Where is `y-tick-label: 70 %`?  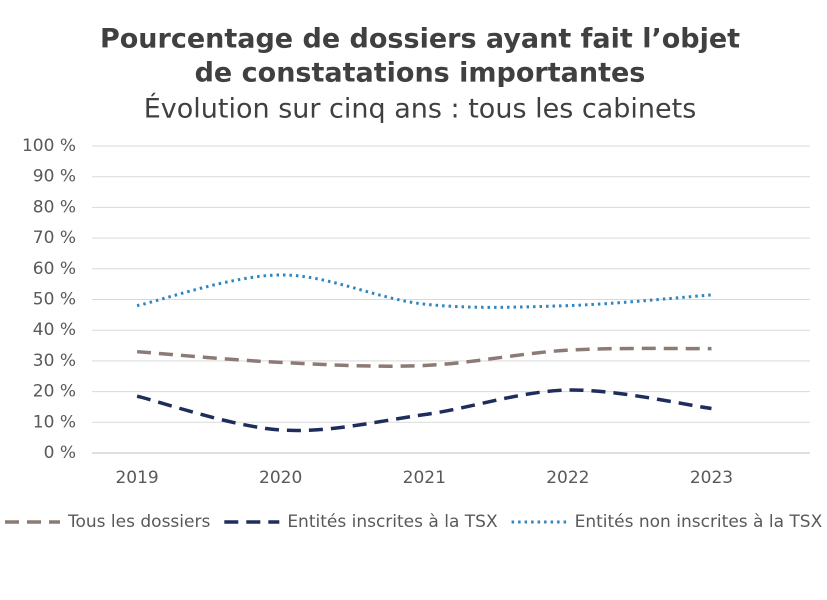
y-tick-label: 70 % is located at coordinates (54, 238).